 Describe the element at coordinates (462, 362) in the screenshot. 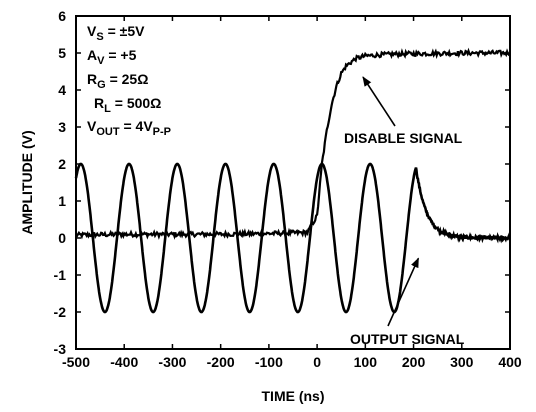

I see `x-tick-label: 300` at that location.